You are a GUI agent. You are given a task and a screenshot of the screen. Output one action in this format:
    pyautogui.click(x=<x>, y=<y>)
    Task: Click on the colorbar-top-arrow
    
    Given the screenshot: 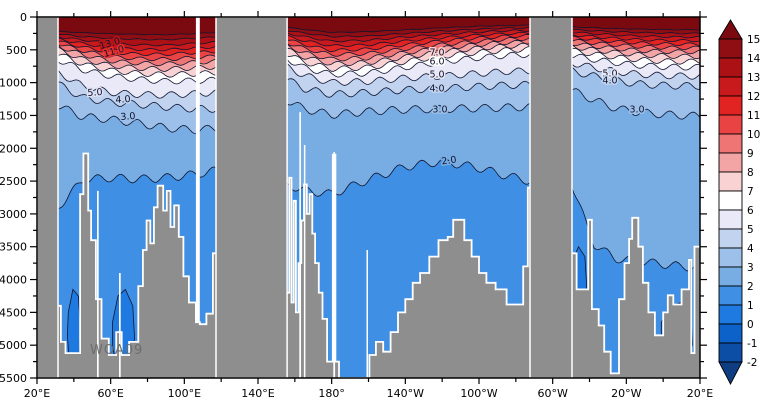 What is the action you would take?
    pyautogui.click(x=730, y=29)
    